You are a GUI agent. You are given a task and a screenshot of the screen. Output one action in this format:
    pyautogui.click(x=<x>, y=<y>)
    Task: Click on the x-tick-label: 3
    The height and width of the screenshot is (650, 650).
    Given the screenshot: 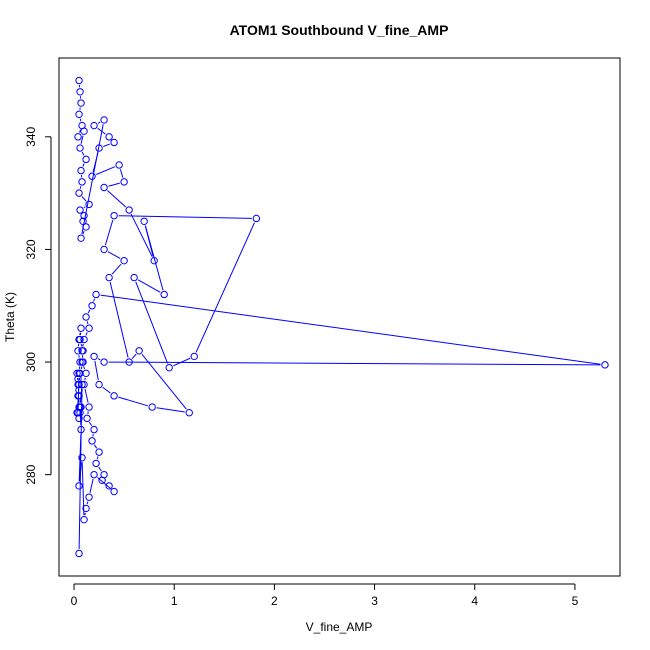 What is the action you would take?
    pyautogui.click(x=374, y=601)
    